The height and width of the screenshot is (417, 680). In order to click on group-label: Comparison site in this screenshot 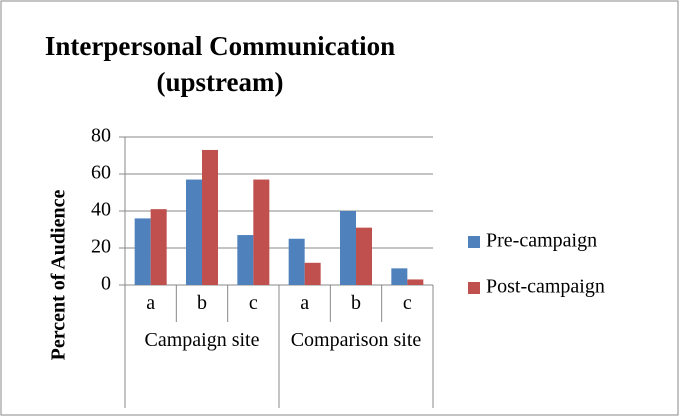, I will do `click(356, 340)`.